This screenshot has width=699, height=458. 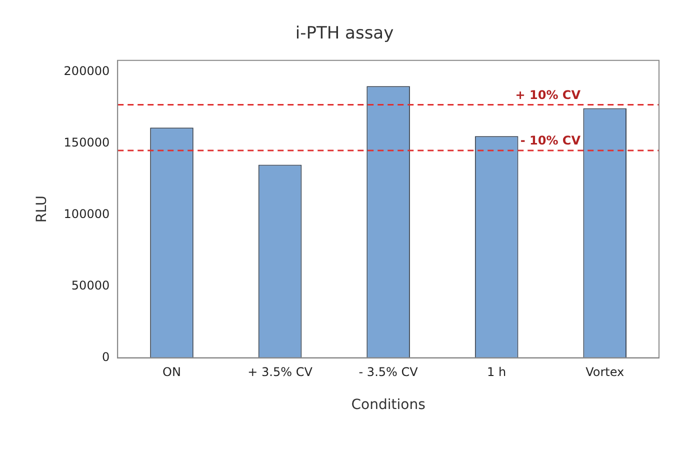 What do you see at coordinates (87, 142) in the screenshot?
I see `y-tick-label: 150000` at bounding box center [87, 142].